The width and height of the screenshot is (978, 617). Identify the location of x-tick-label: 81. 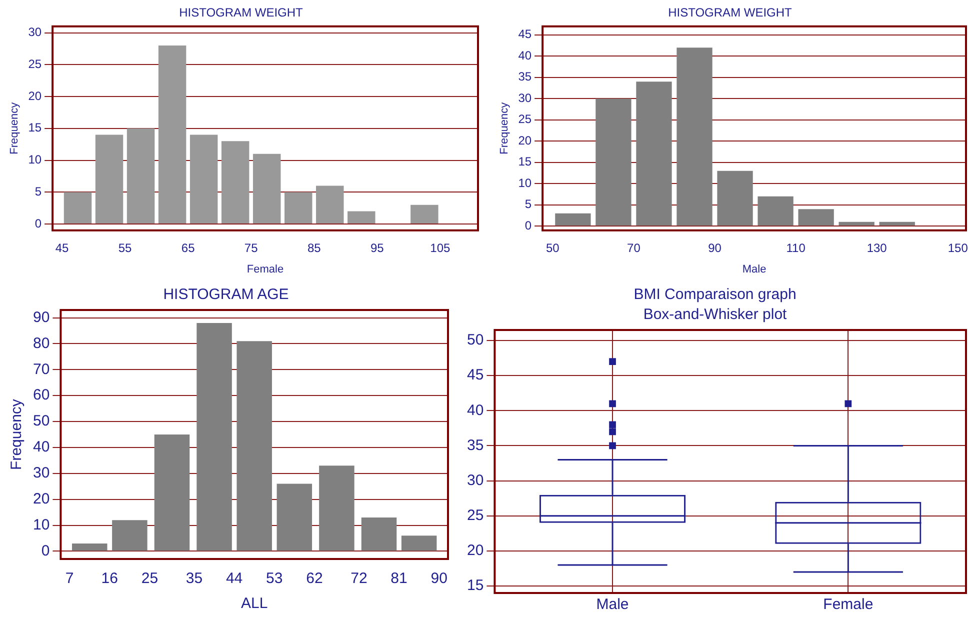
(399, 579).